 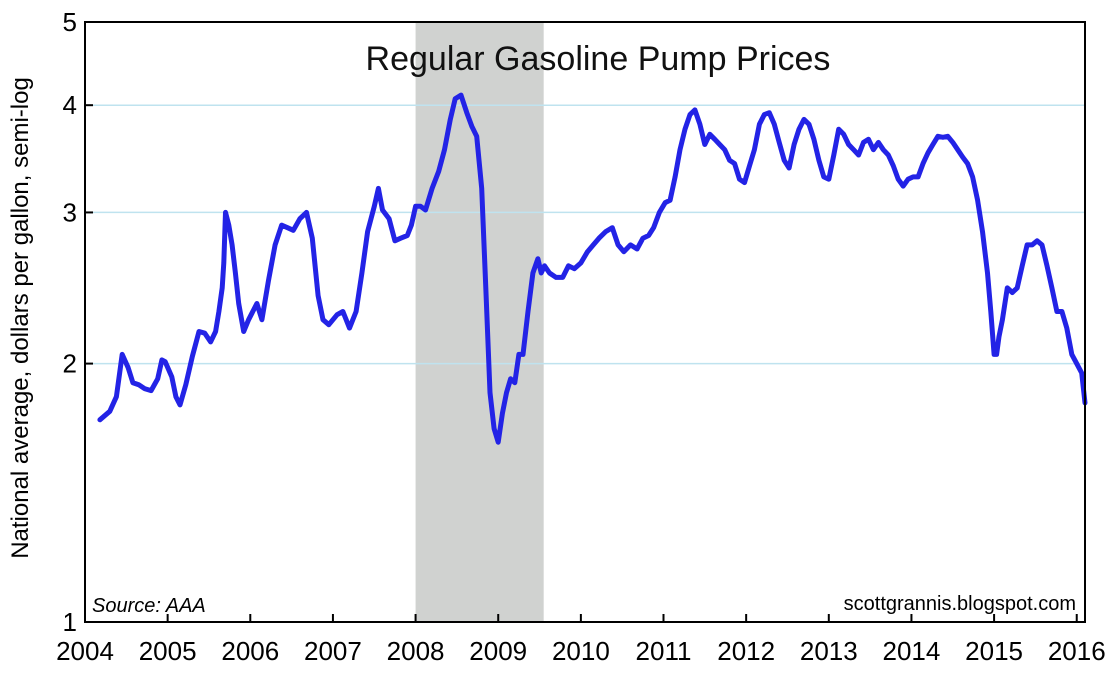 I want to click on x-tick-label-2015: 2015, so click(x=994, y=651).